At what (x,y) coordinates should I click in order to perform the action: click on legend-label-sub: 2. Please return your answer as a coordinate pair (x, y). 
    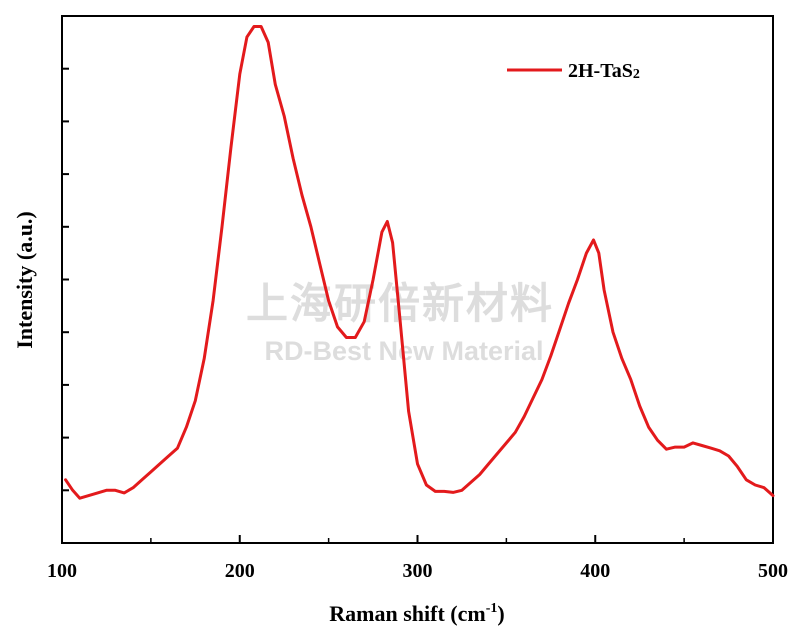
    Looking at the image, I should click on (636, 74).